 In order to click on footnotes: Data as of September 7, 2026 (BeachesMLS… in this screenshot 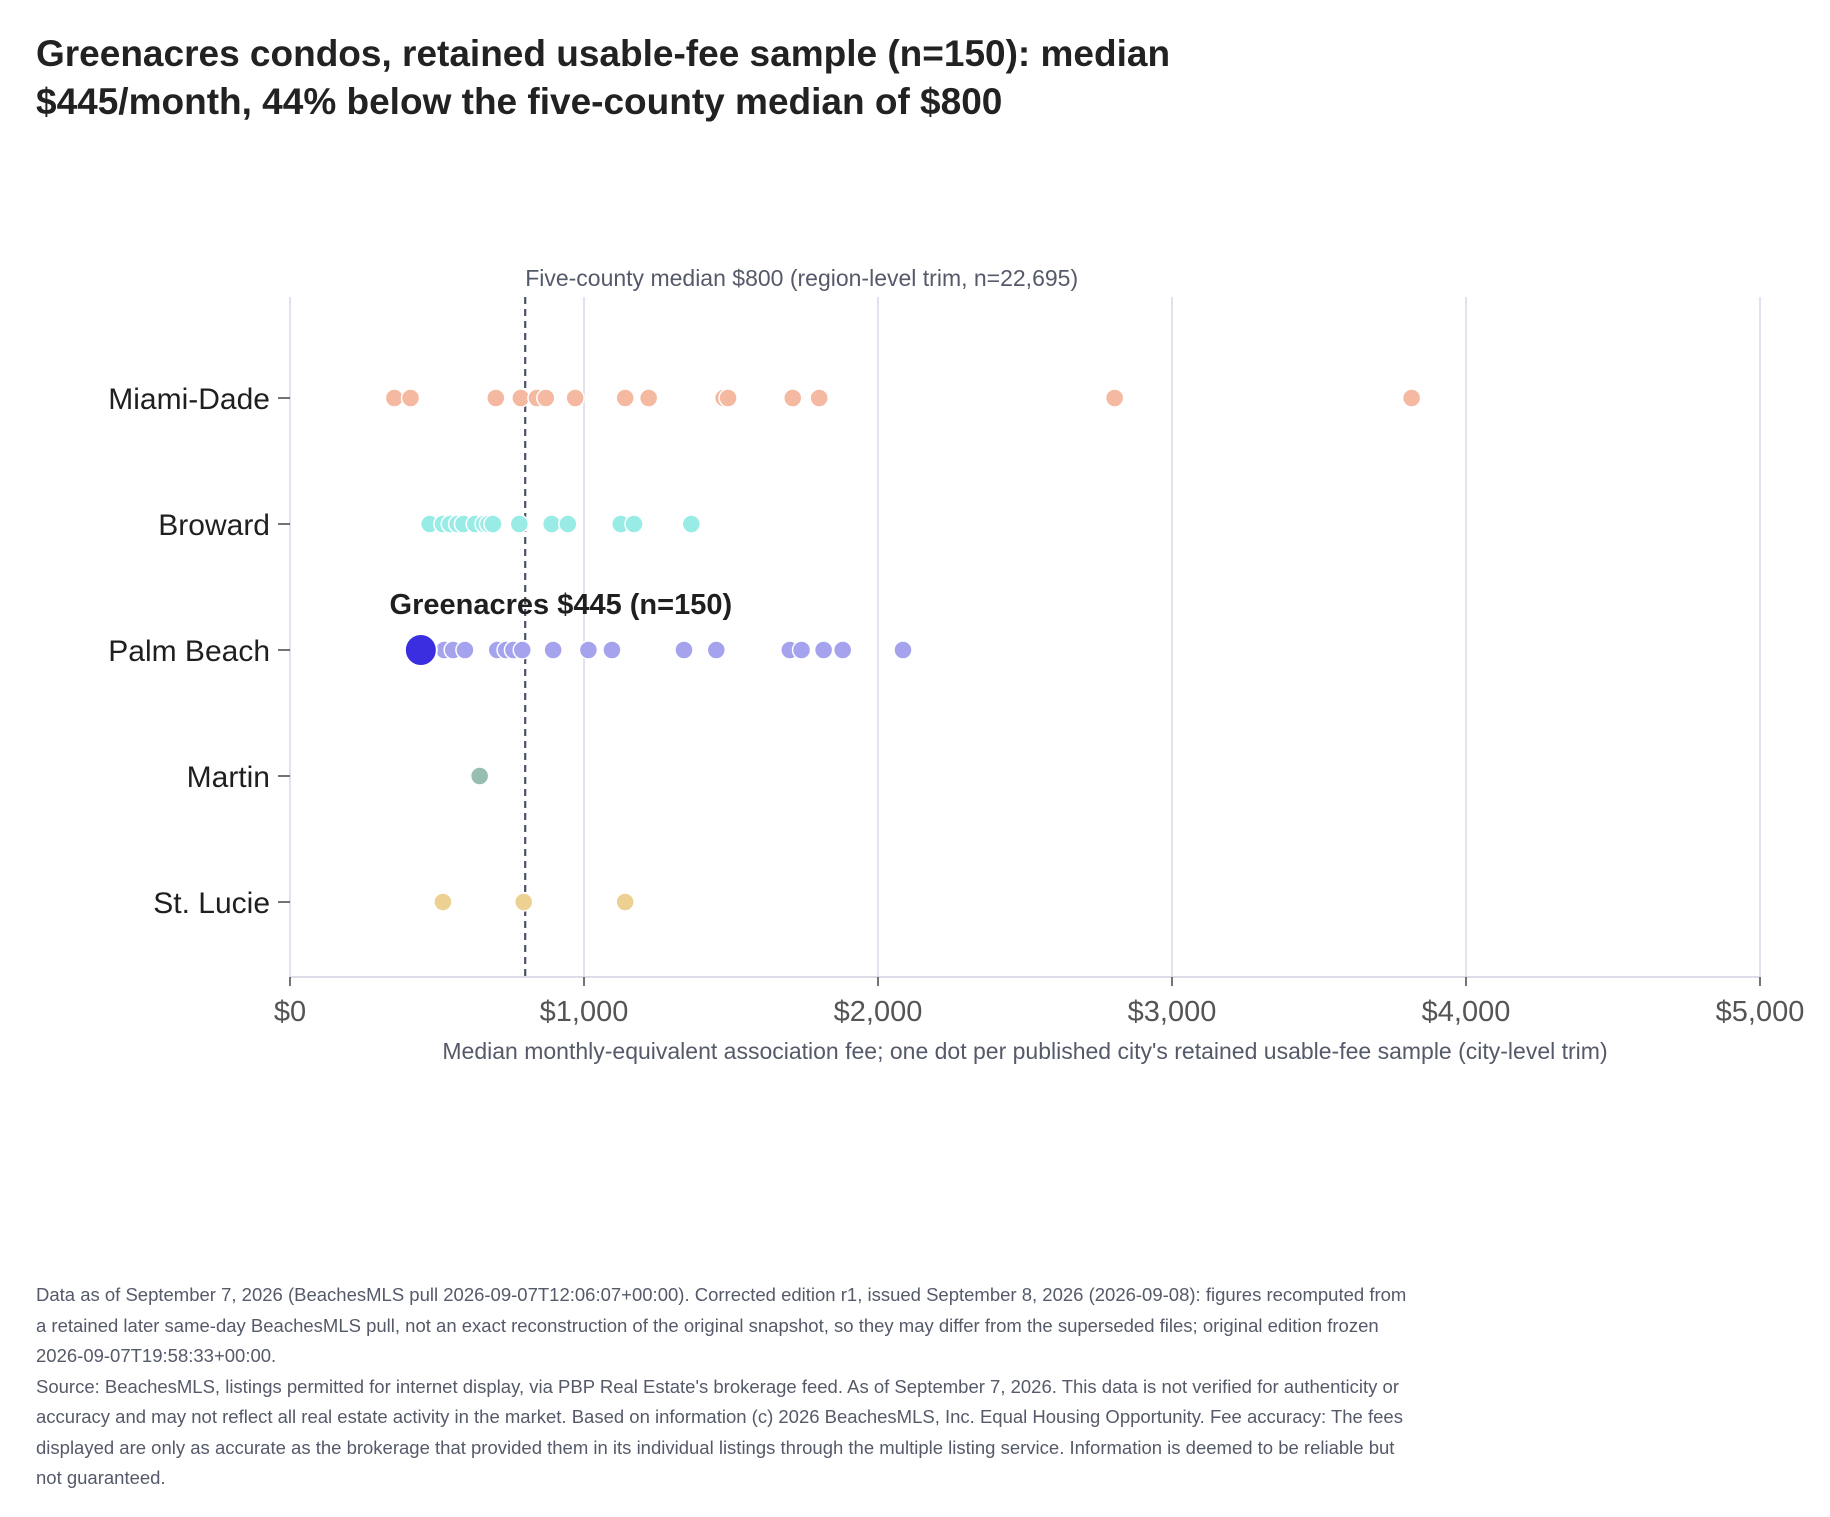, I will do `click(726, 1387)`.